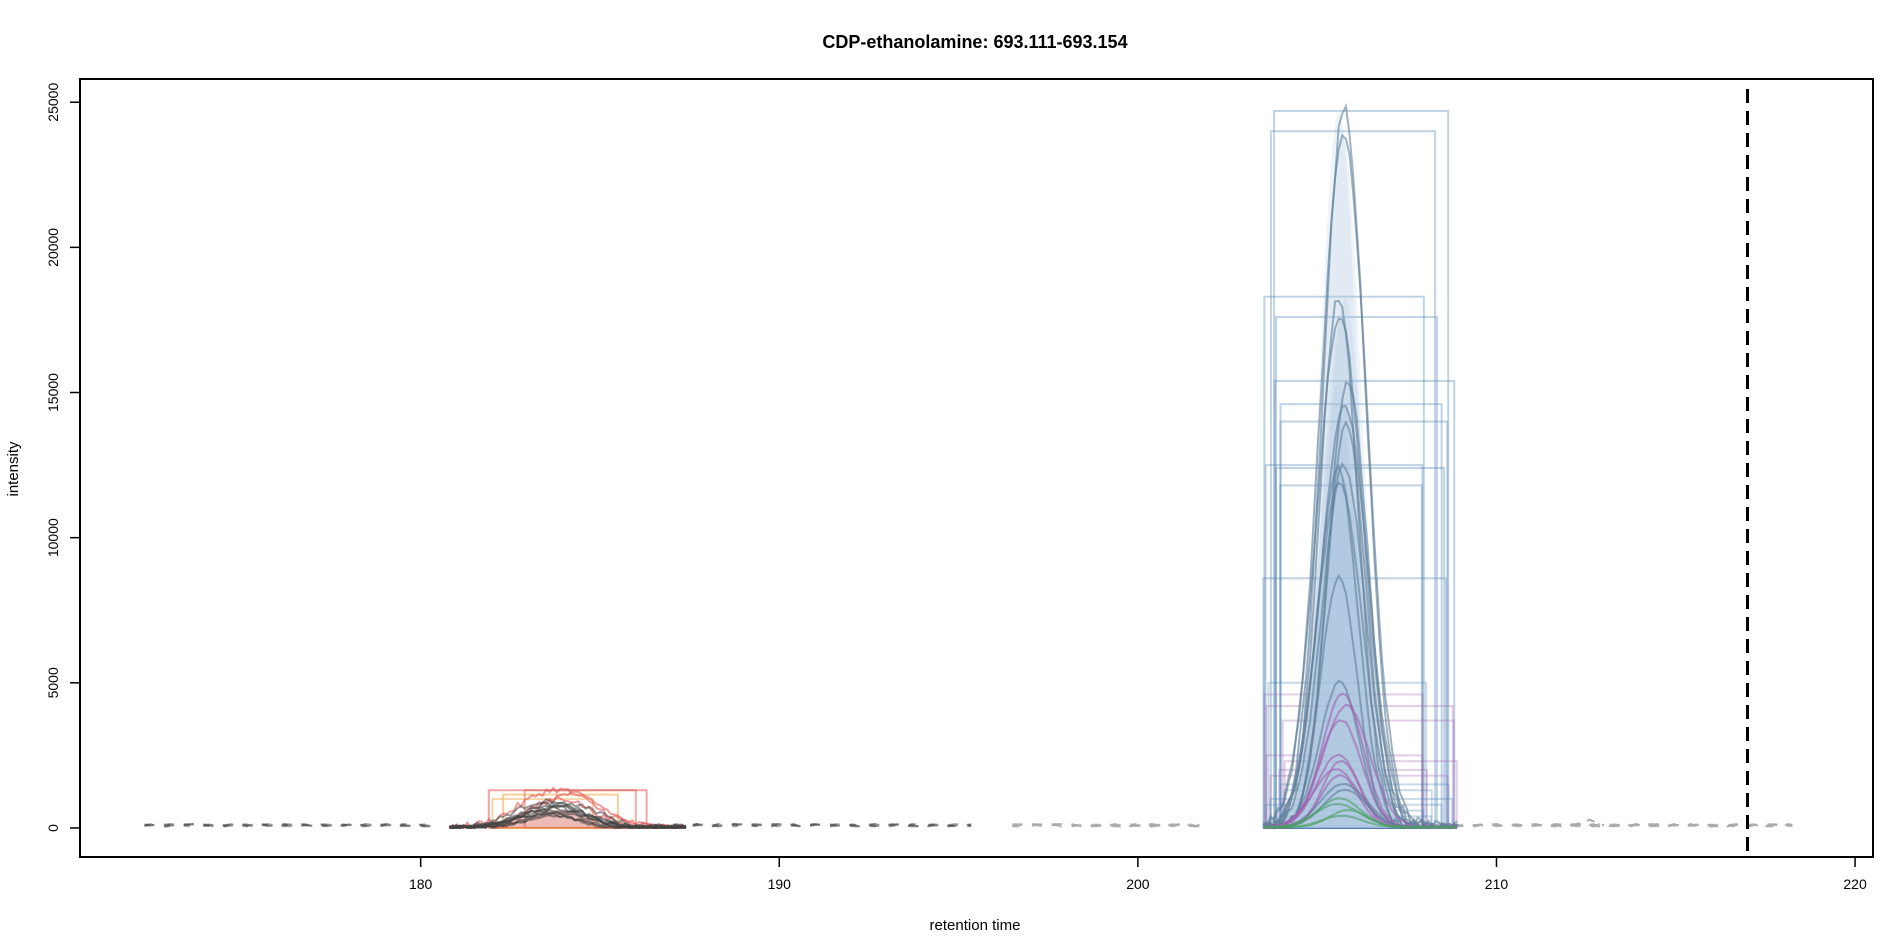  Describe the element at coordinates (1588, 822) in the screenshot. I see `noise-bump` at that location.